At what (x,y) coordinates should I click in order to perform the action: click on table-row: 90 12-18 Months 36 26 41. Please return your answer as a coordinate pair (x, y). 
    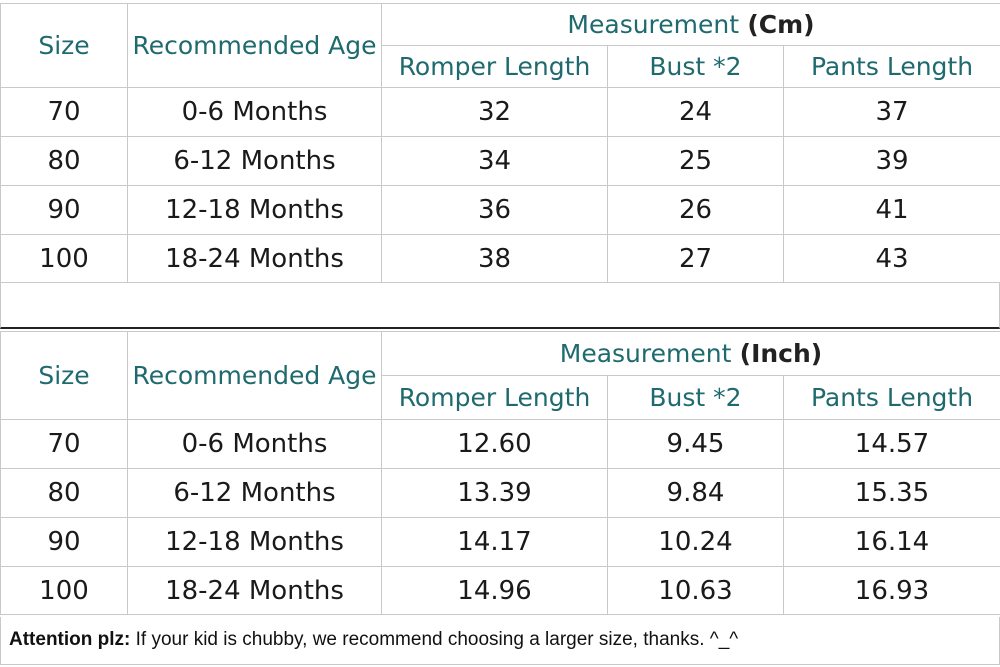
    Looking at the image, I should click on (500, 210).